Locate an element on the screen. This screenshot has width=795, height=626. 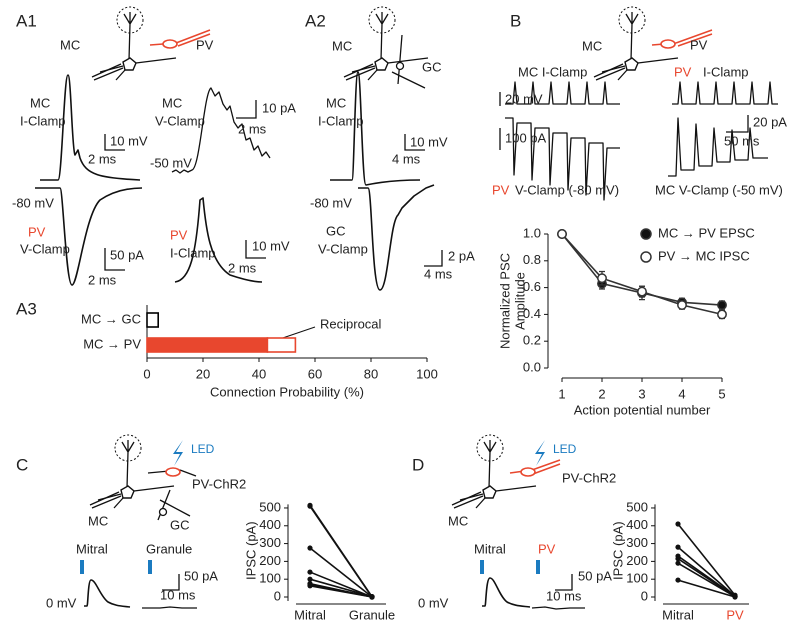
scale-label: 4 ms is located at coordinates (406, 158).